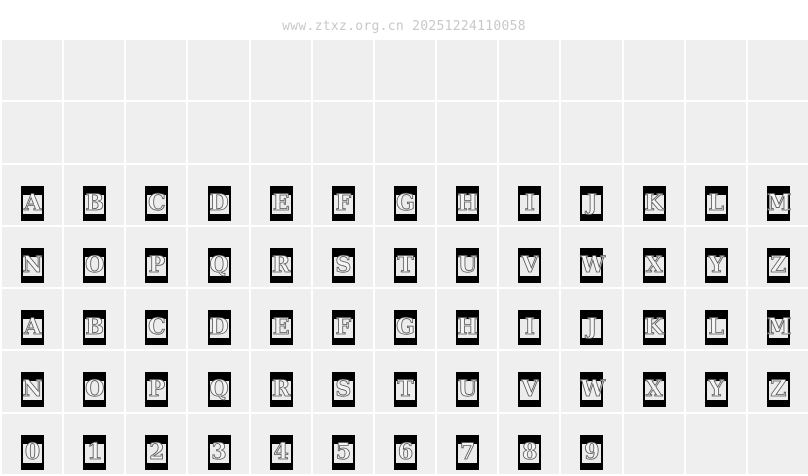 This screenshot has height=476, width=808. I want to click on glyph-cell: 5, so click(342, 443).